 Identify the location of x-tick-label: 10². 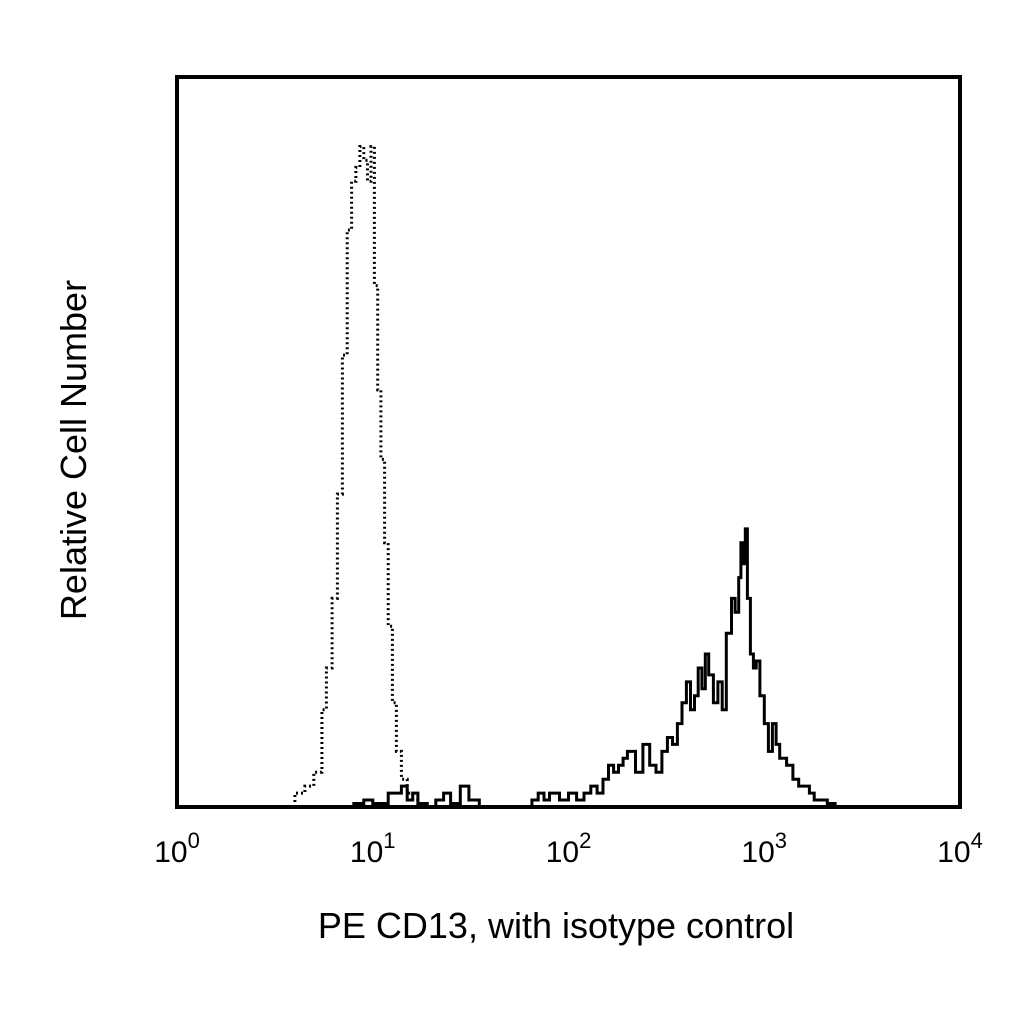
(569, 848).